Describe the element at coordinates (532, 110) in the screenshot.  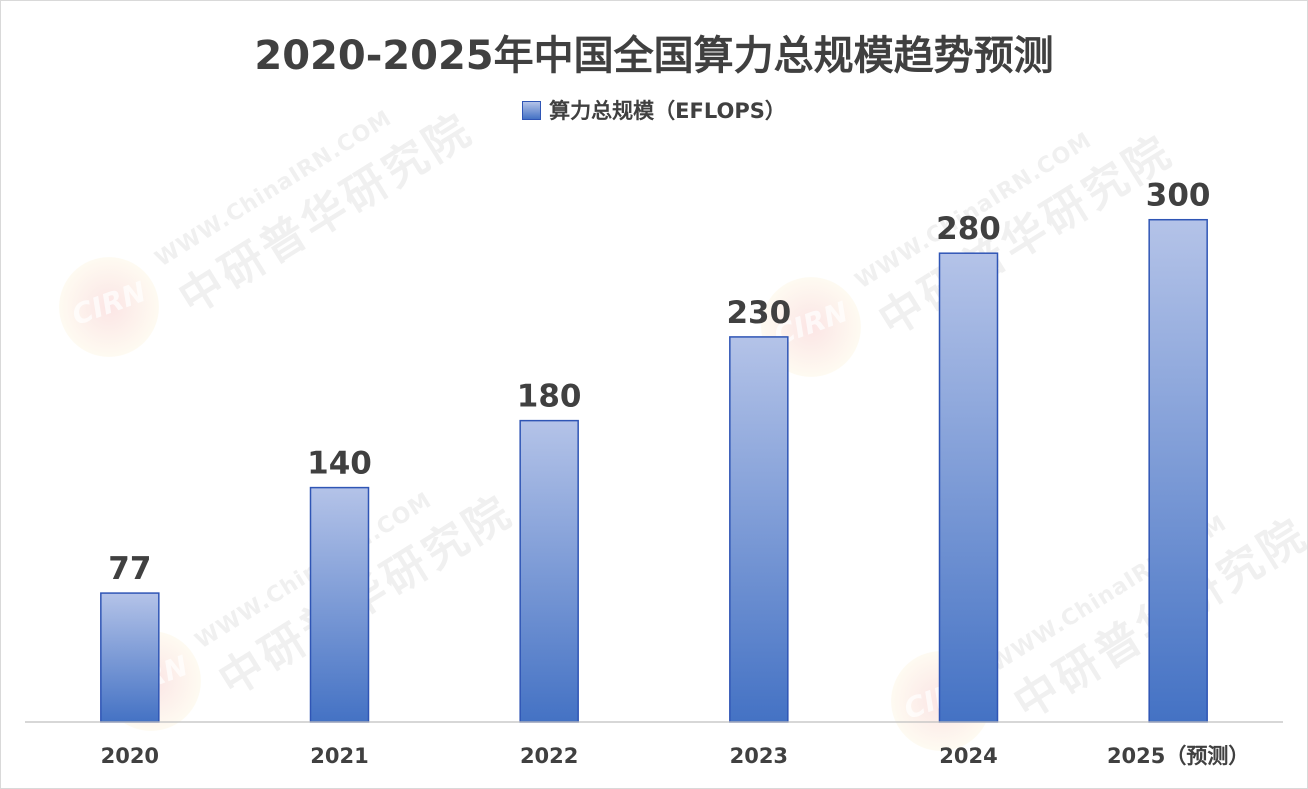
I see `legend-swatch` at that location.